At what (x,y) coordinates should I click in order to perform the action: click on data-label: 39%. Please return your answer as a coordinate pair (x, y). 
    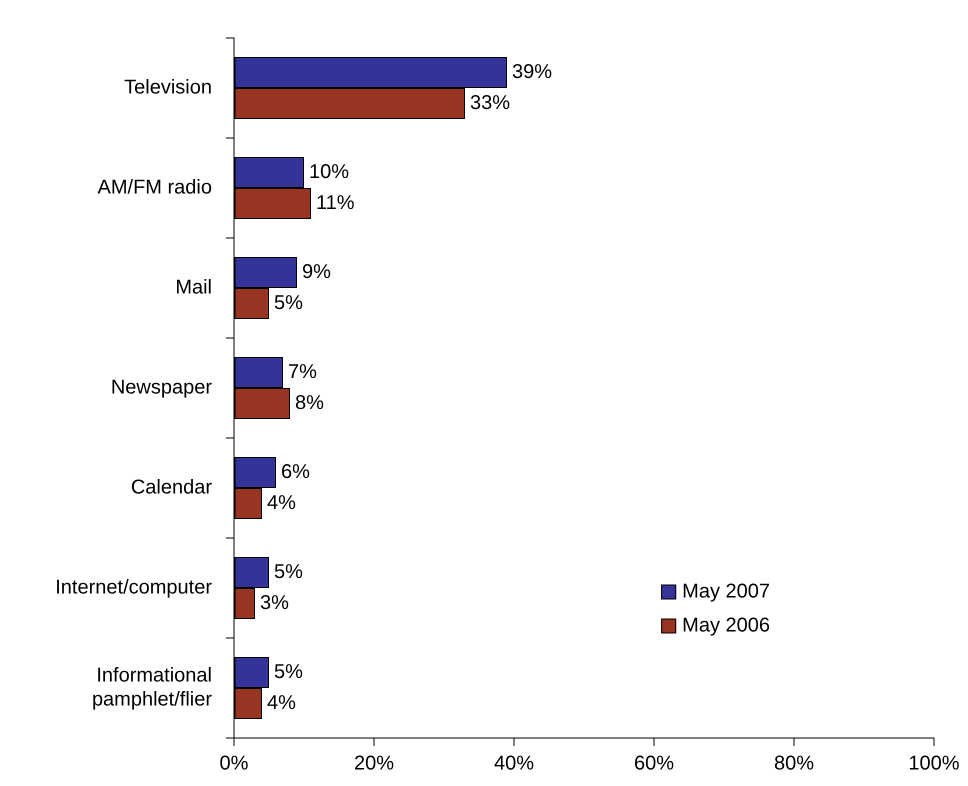
    Looking at the image, I should click on (532, 72).